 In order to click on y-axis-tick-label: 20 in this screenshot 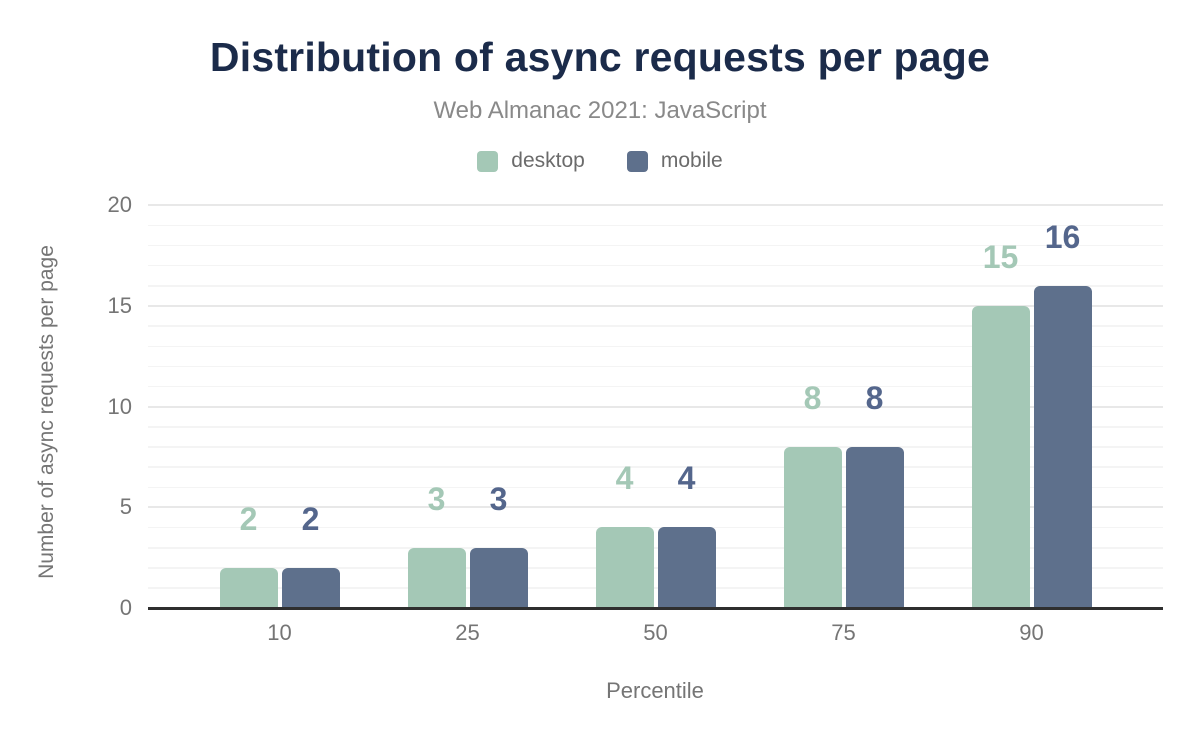, I will do `click(119, 204)`.